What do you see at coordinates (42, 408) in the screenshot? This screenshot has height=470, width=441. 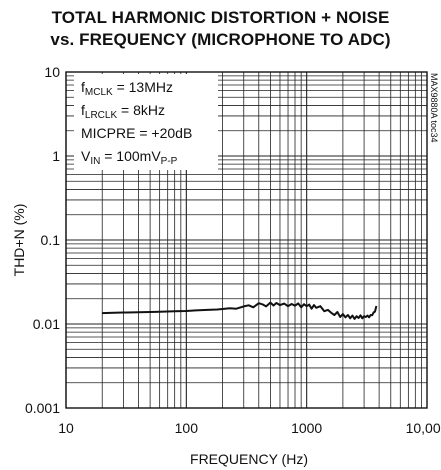 I see `y-tick-label: 0.001` at bounding box center [42, 408].